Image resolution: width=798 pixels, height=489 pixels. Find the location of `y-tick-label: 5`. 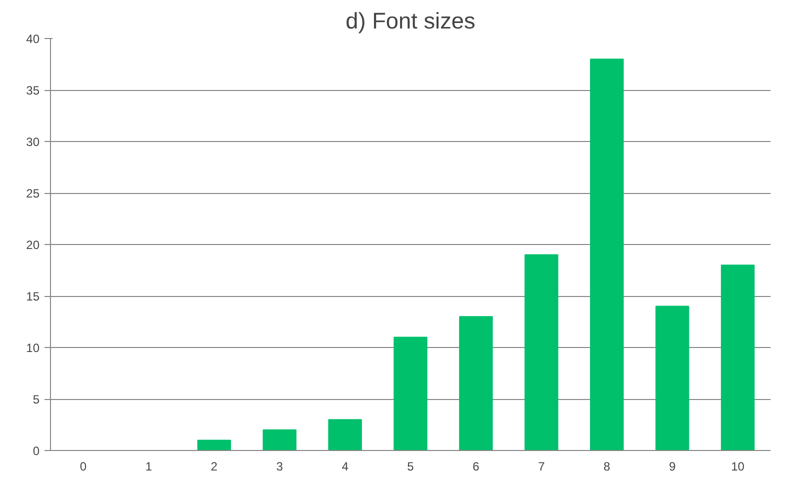

y-tick-label: 5 is located at coordinates (36, 399).